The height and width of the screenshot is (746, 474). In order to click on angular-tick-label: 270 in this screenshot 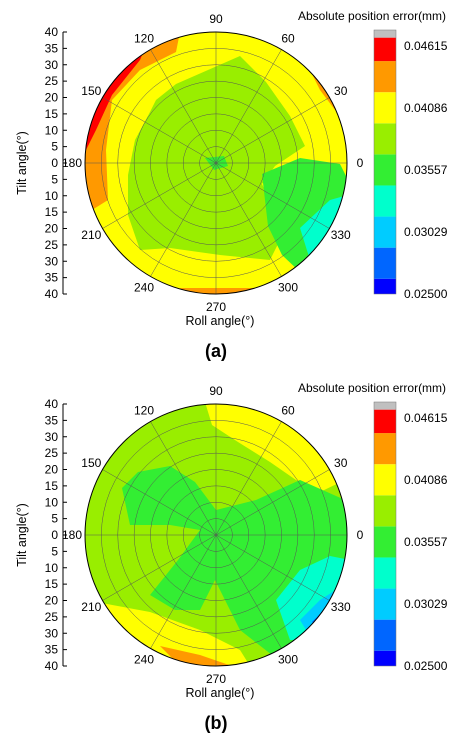, I will do `click(216, 307)`.